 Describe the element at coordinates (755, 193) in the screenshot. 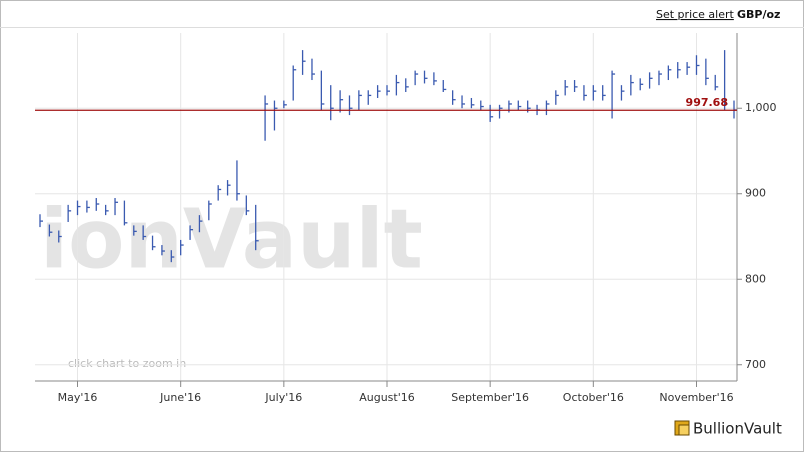

I see `y-tick-label: 900` at that location.